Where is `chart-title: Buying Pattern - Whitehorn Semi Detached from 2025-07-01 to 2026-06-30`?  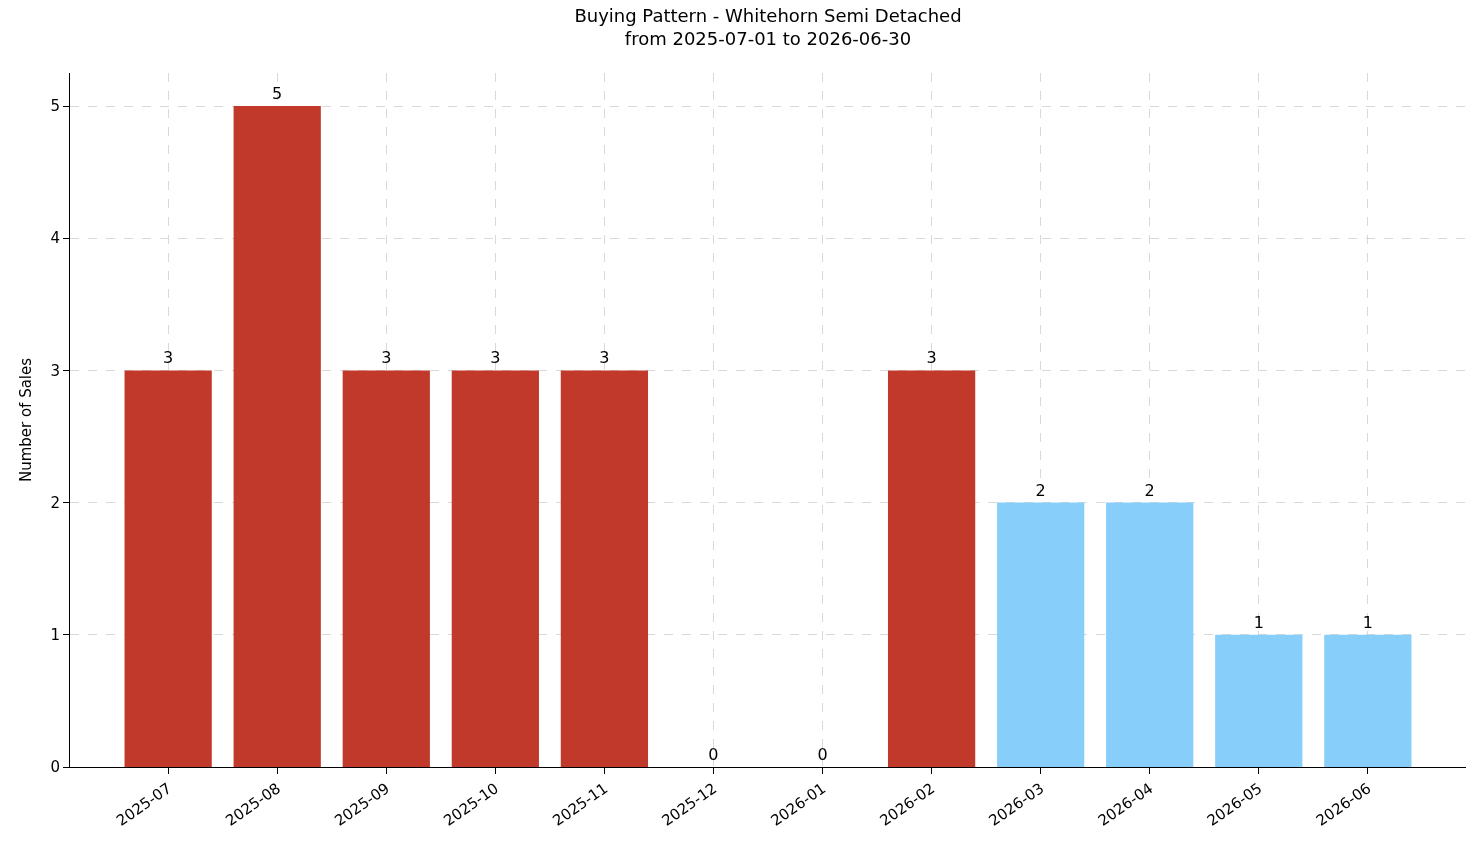
chart-title: Buying Pattern - Whitehorn Semi Detached from 2025-07-01 to 2026-06-30 is located at coordinates (768, 26).